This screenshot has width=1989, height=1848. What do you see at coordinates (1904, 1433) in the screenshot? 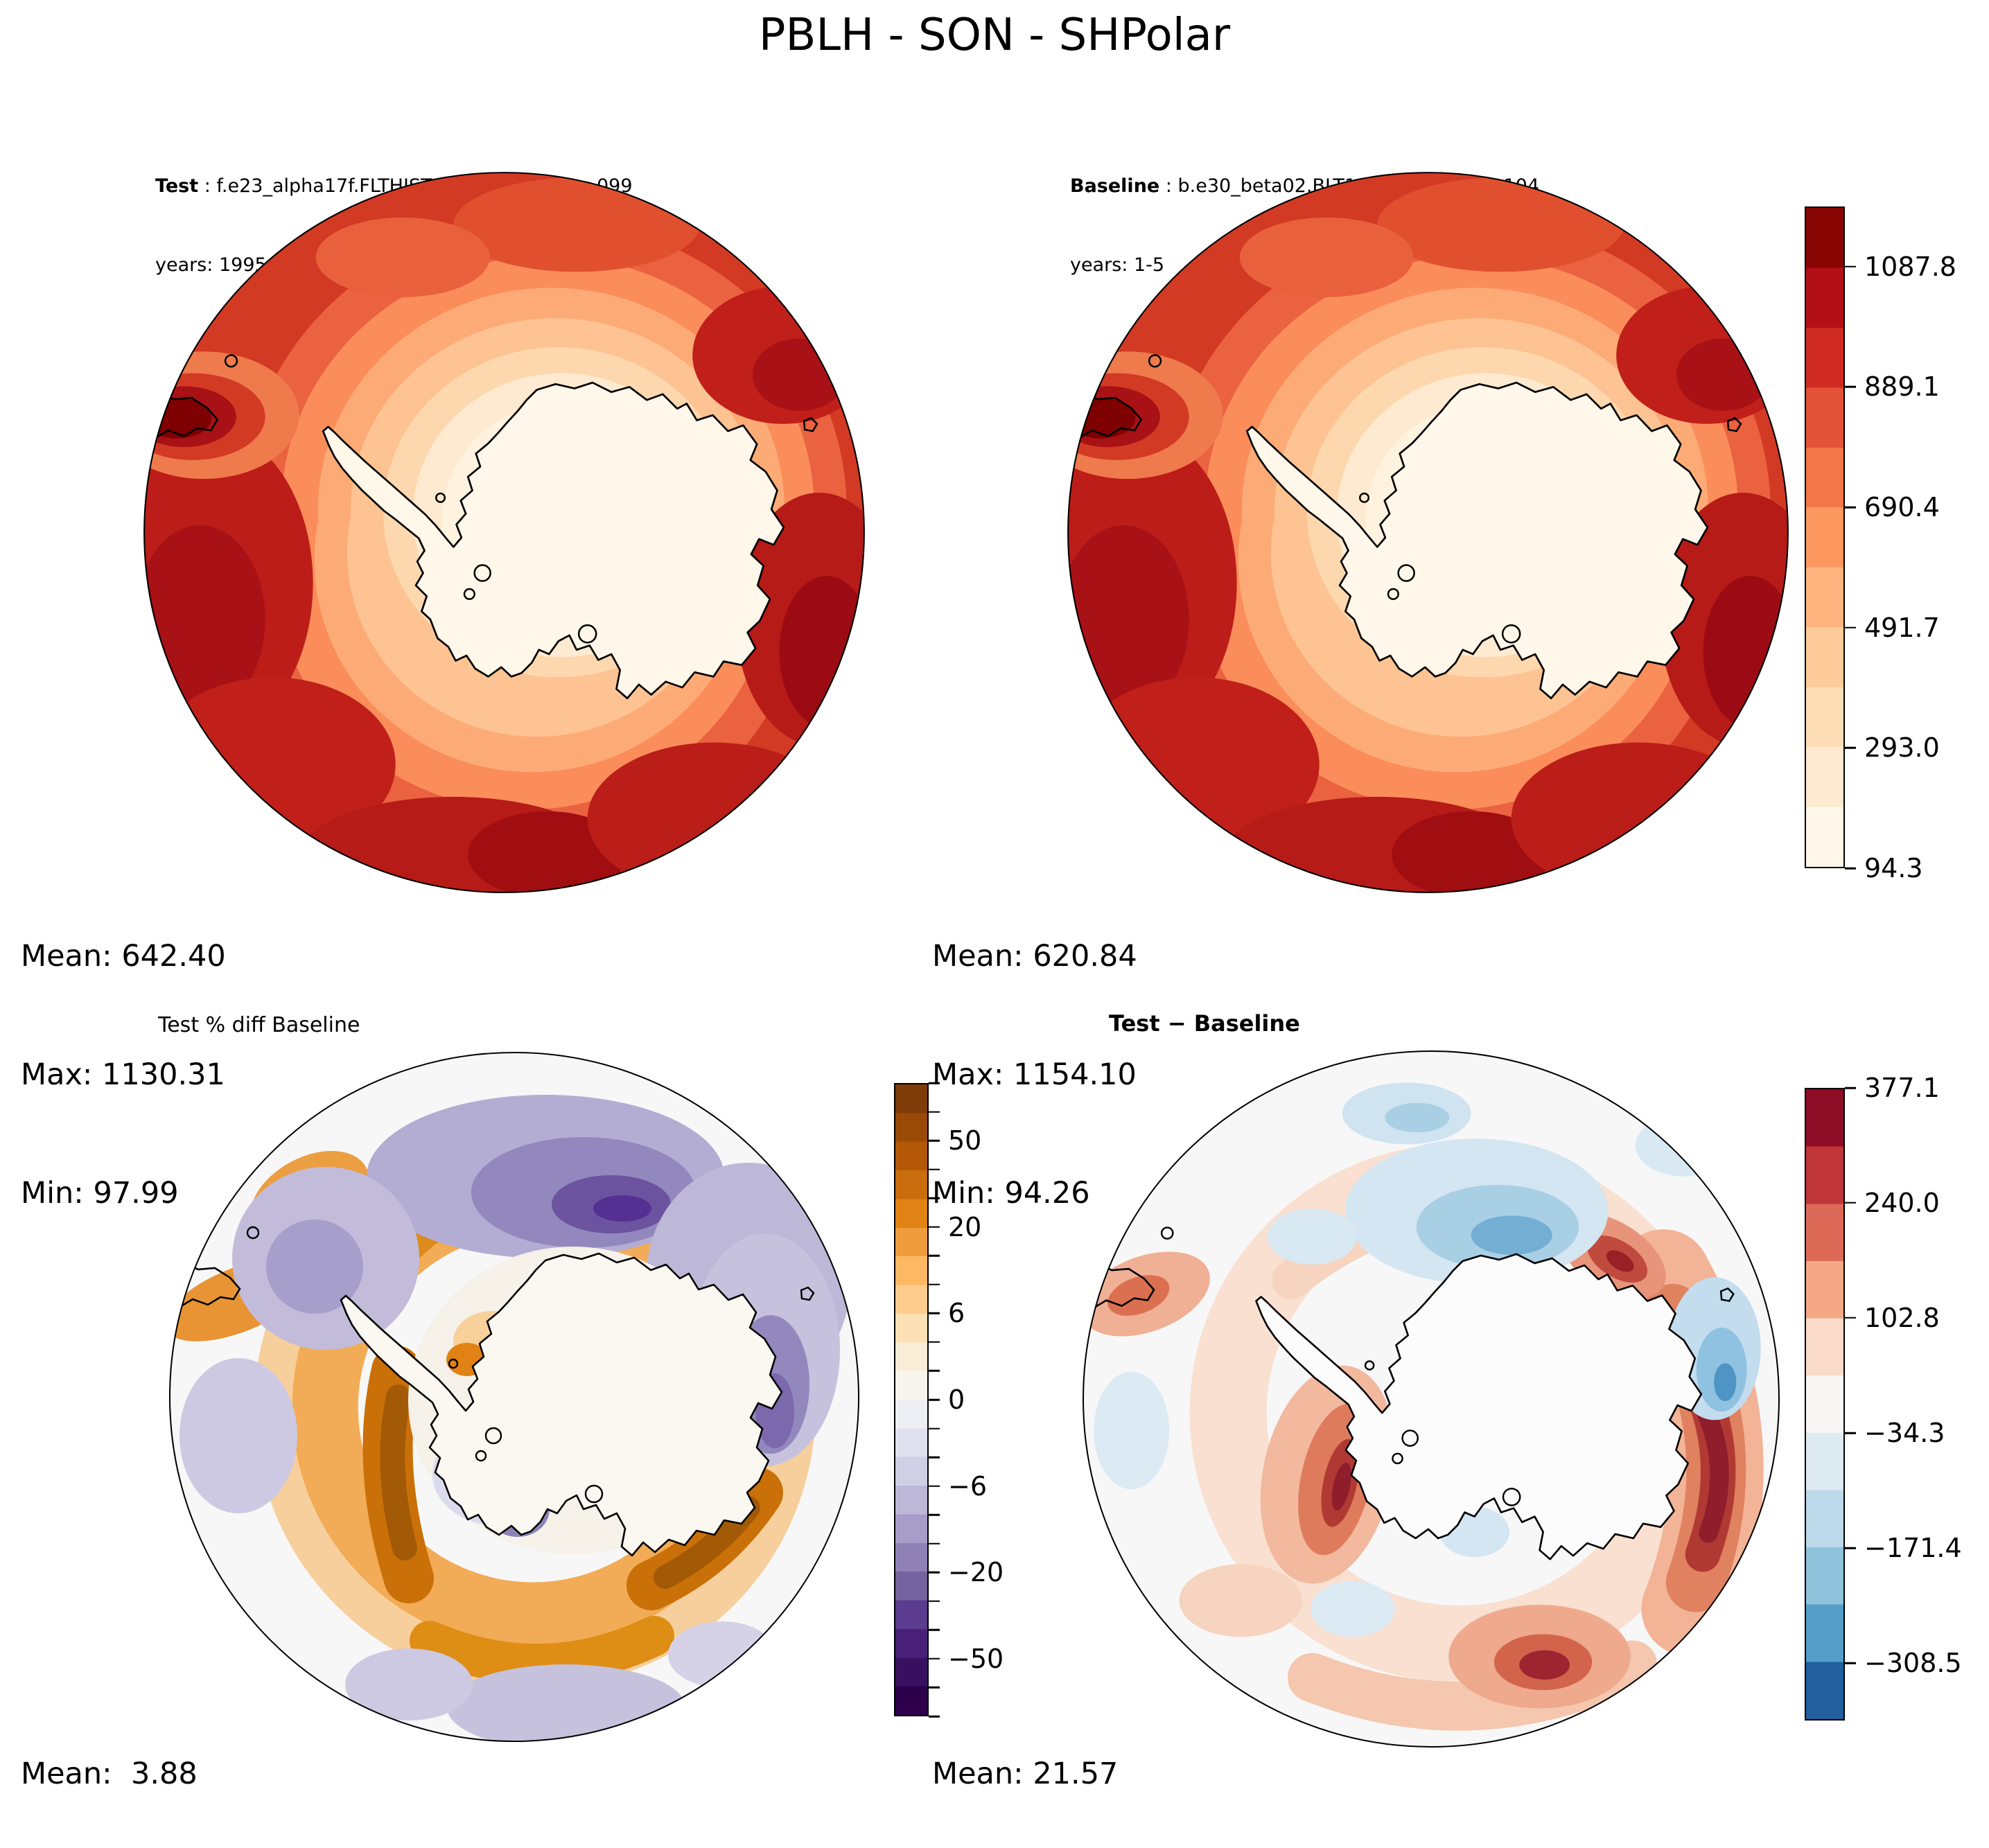
I see `colorbar-tick-label: −34.3` at bounding box center [1904, 1433].